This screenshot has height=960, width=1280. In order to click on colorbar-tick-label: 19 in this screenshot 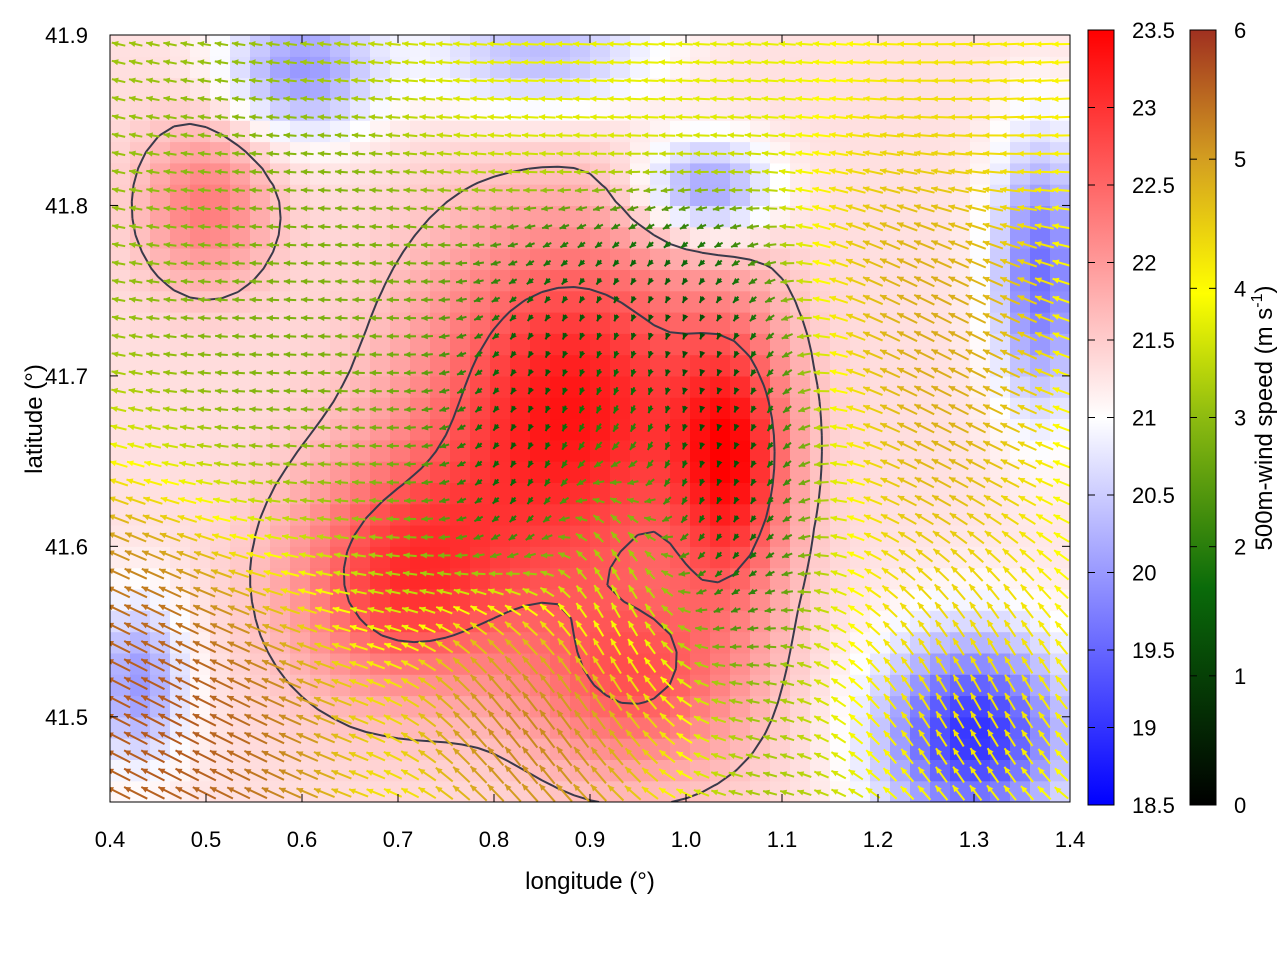, I will do `click(1144, 728)`.